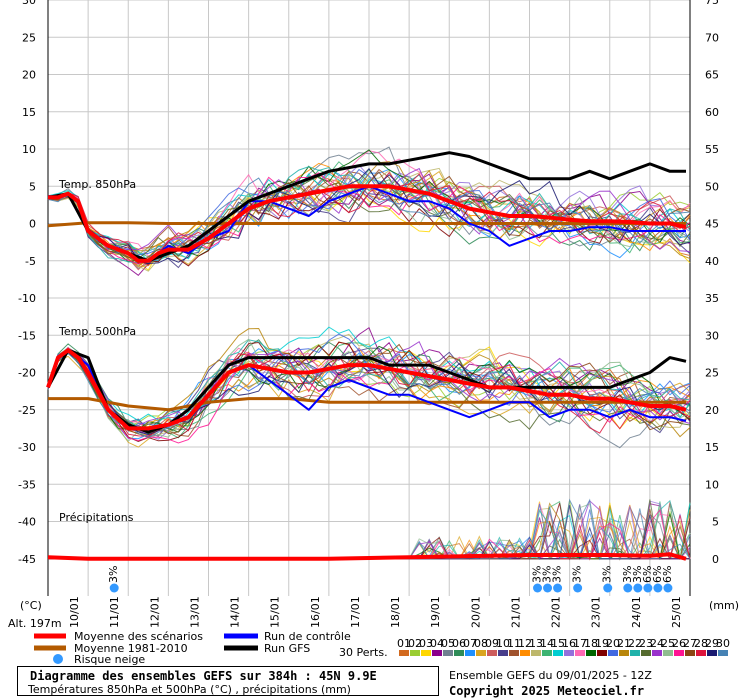  I want to click on legend-control-label: Run de contrôle, so click(307, 636).